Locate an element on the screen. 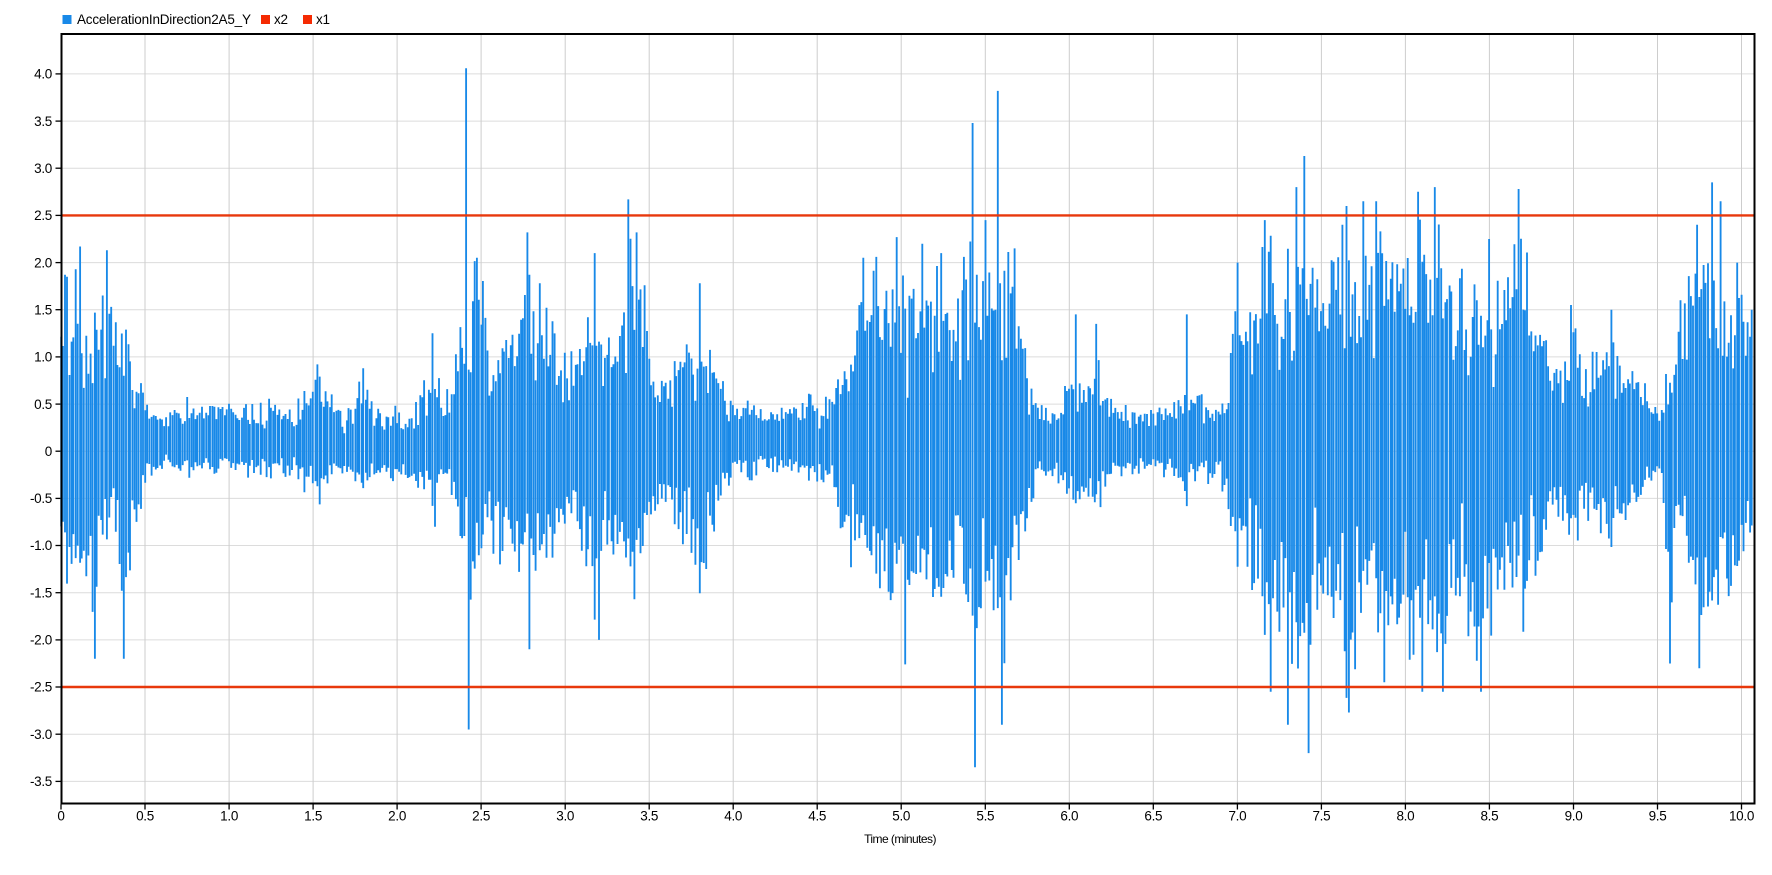  svg-text: -3.5 is located at coordinates (41, 781).